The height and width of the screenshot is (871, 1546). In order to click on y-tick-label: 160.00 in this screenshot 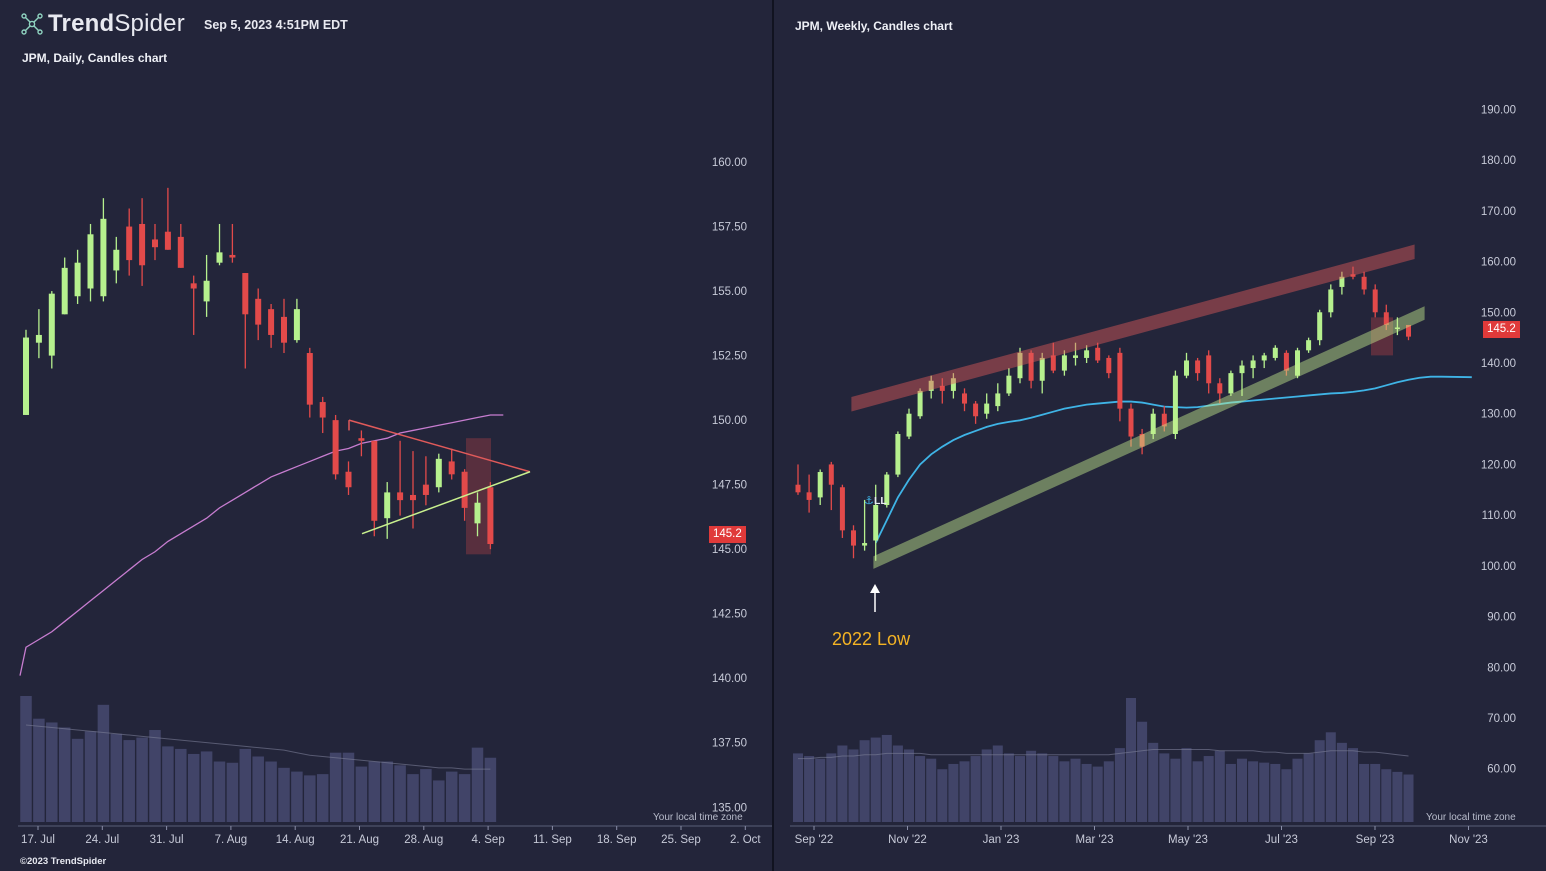, I will do `click(729, 163)`.